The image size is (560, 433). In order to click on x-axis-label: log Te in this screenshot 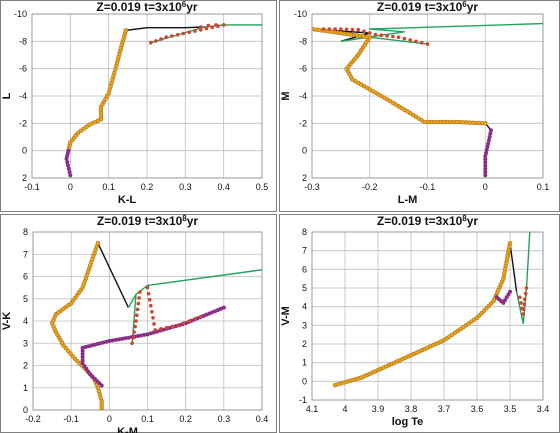, I will do `click(408, 422)`.